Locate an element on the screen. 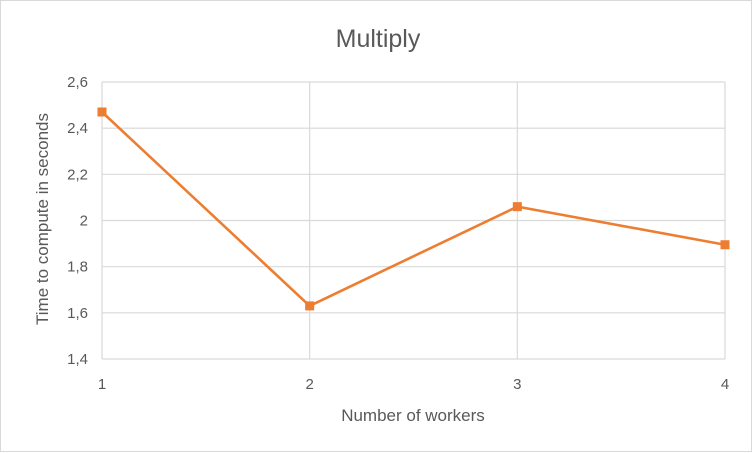  y-tick-label: 2,4 is located at coordinates (77, 128).